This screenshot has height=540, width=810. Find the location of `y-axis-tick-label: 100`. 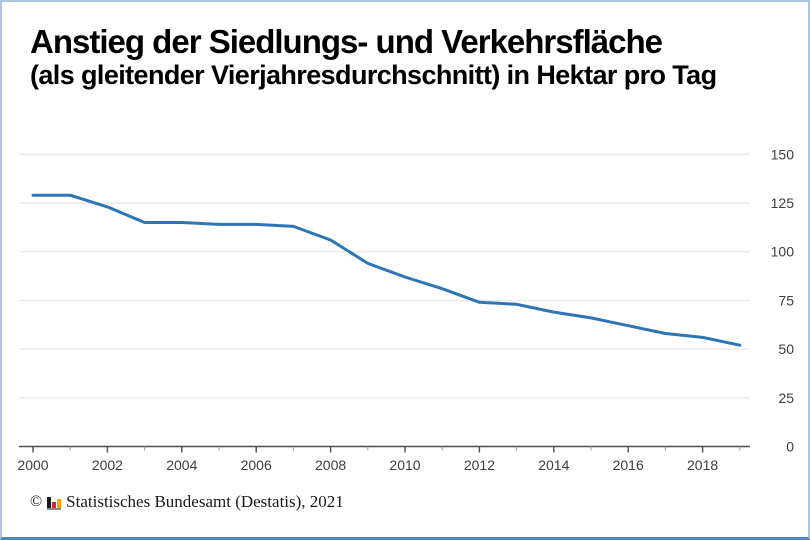

y-axis-tick-label: 100 is located at coordinates (783, 252).